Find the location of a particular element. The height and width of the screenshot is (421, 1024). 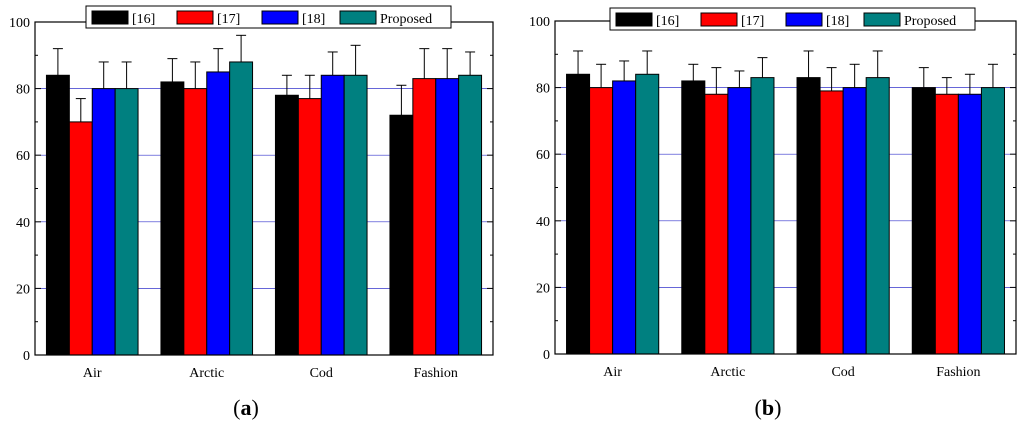

bar-a-fashion-s3 is located at coordinates (470, 215).